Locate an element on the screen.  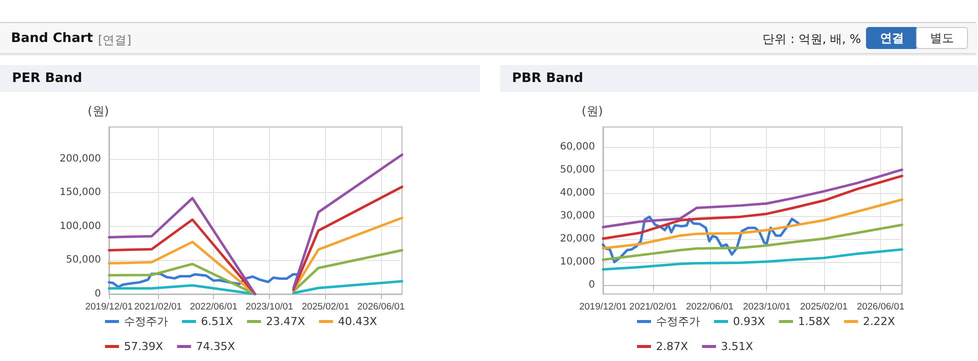
legend-label: 74.35X is located at coordinates (216, 346).